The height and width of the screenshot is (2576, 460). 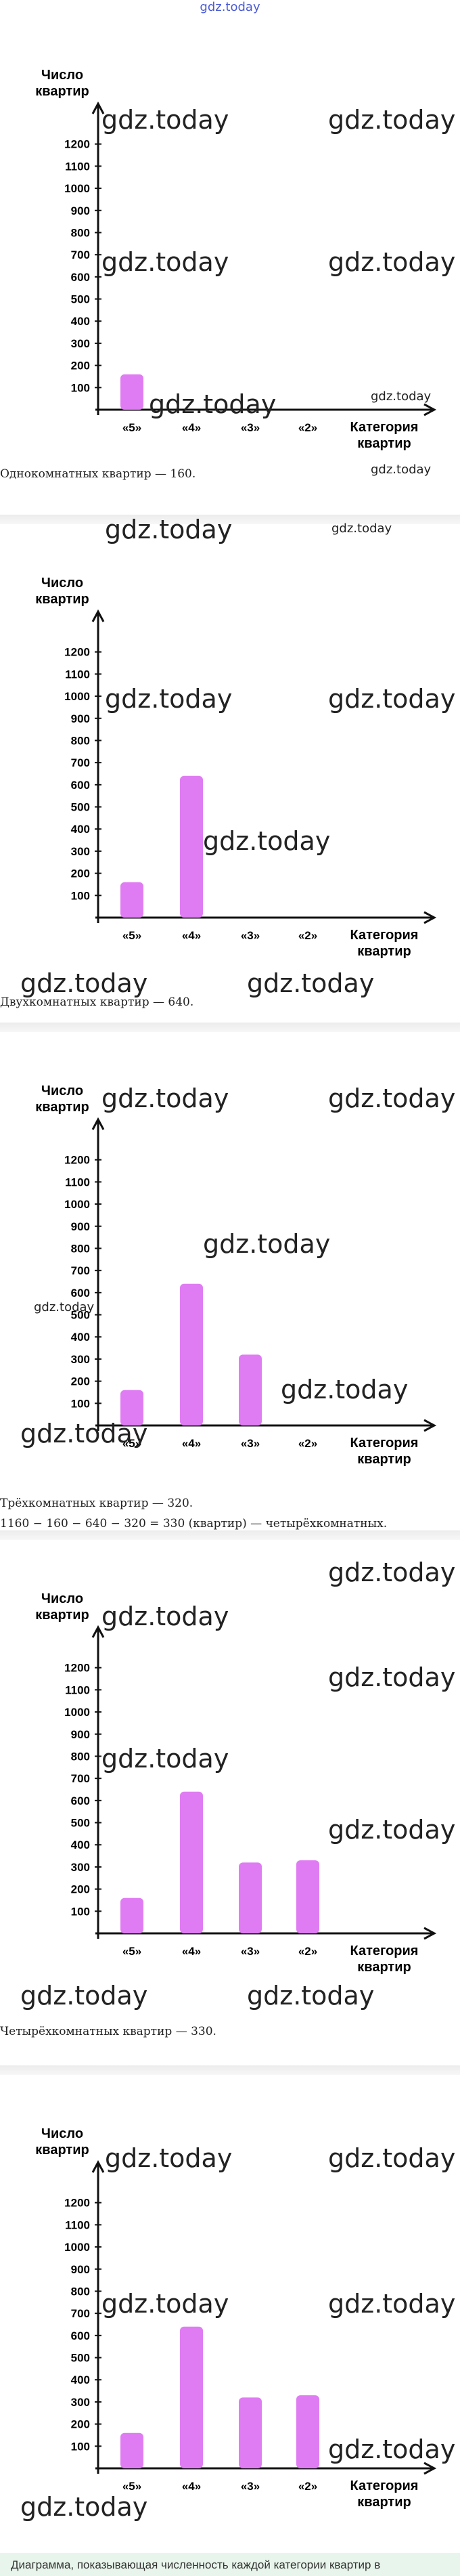 What do you see at coordinates (108, 2031) in the screenshot?
I see `chart-caption: Четырёхкомнатных квартир — 330.` at bounding box center [108, 2031].